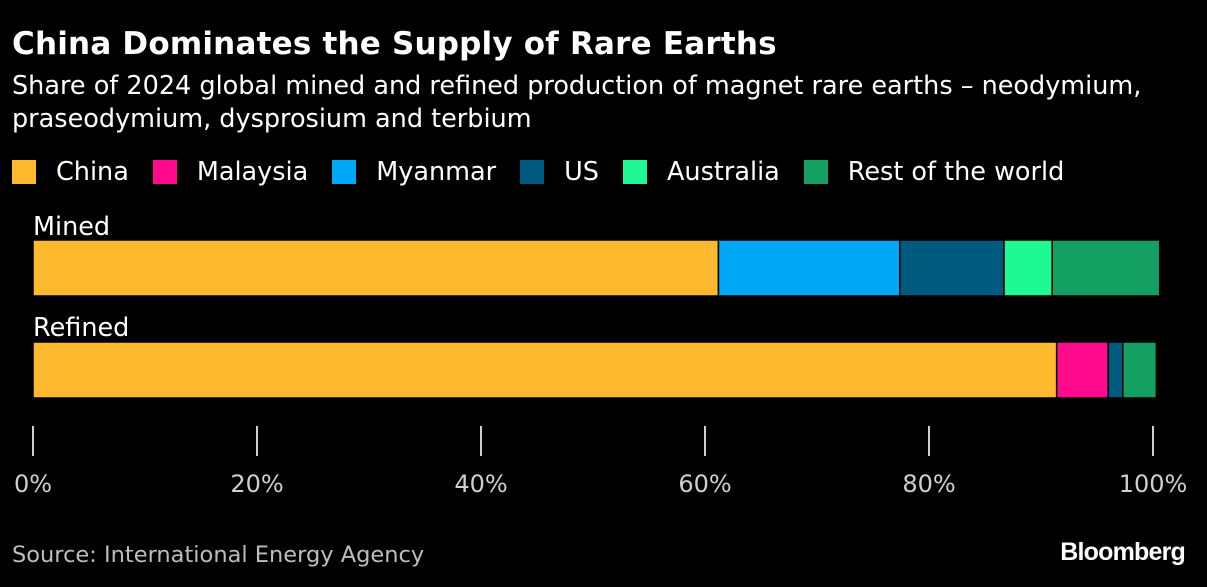 This screenshot has width=1207, height=587. What do you see at coordinates (952, 268) in the screenshot?
I see `bar-mined-us` at bounding box center [952, 268].